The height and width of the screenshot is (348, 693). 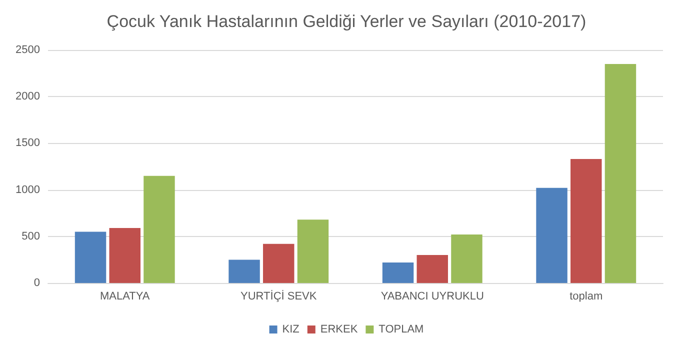 What do you see at coordinates (432, 296) in the screenshot?
I see `x-tick-label: YABANCI UYRUKLU` at bounding box center [432, 296].